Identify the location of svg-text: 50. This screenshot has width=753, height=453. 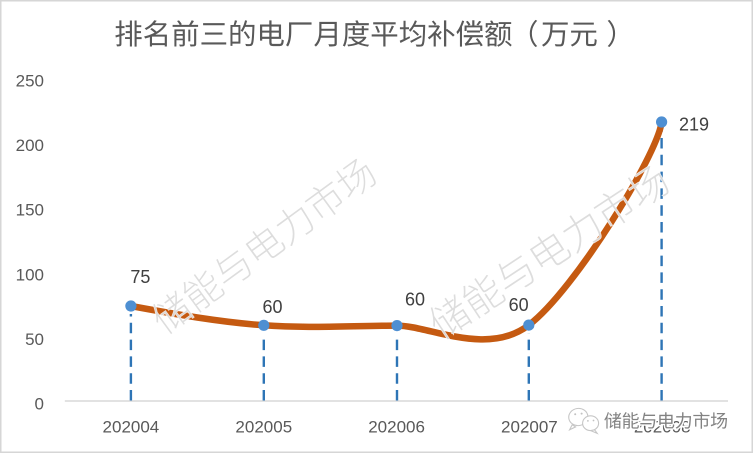
(34, 339).